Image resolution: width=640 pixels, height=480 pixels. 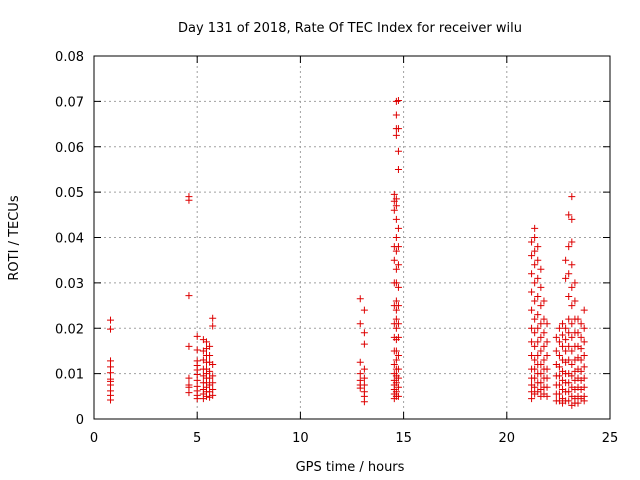 I want to click on x-axis-label: GPS time / hours, so click(x=350, y=467).